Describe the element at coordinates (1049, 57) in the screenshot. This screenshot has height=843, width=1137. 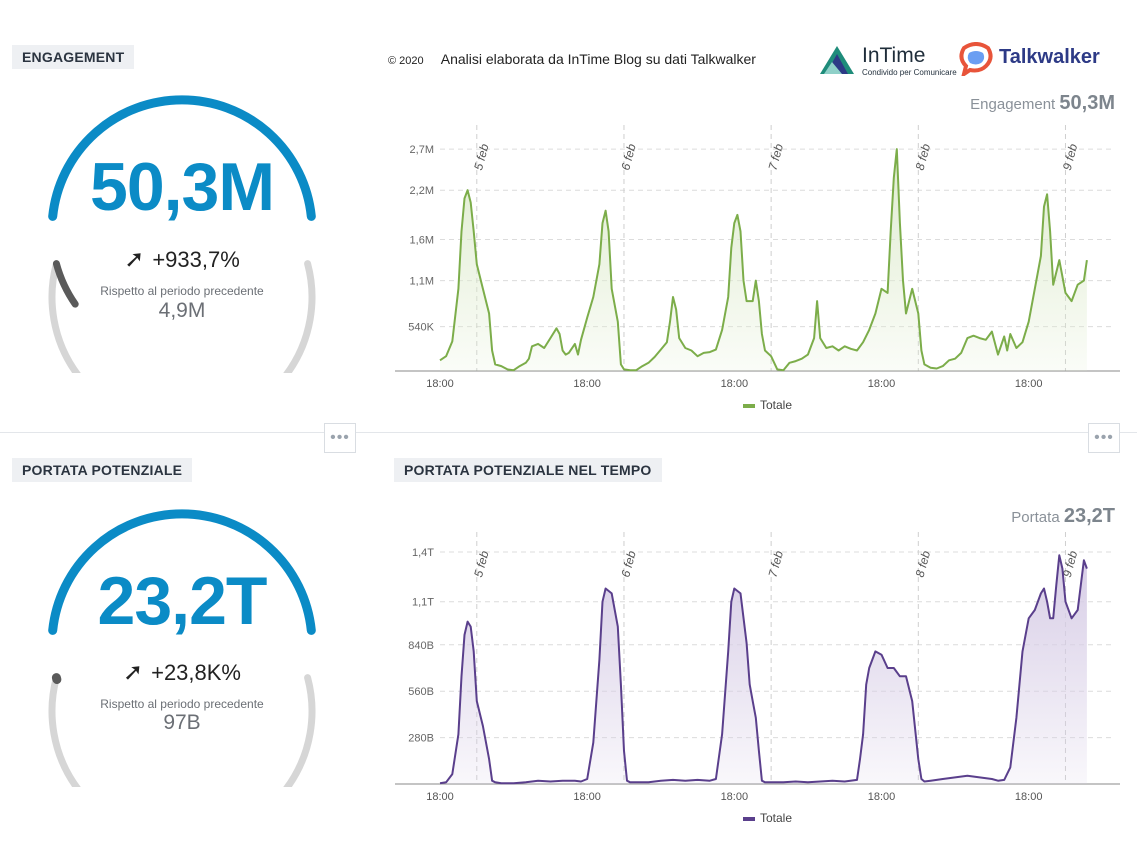
I see `talkwalker-logo-name: Talkwalker` at that location.